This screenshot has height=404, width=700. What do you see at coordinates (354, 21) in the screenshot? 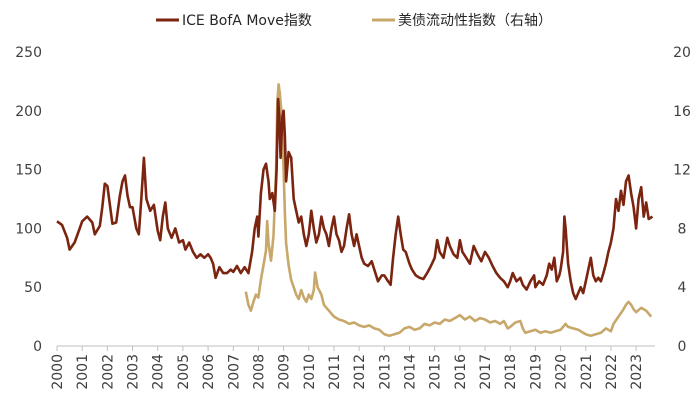
I see `legend: ICE BofA Move指数 美债流动性指数（右轴）` at bounding box center [354, 21].